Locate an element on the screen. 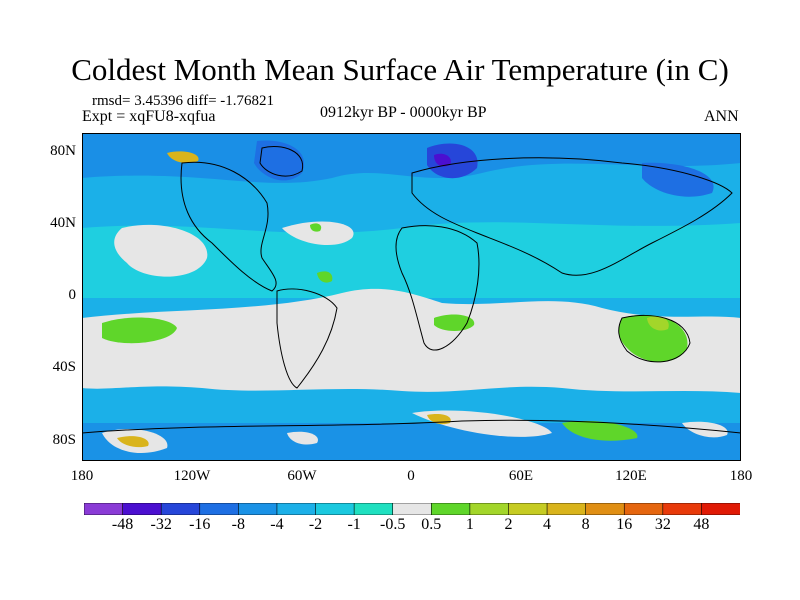 The width and height of the screenshot is (800, 600). near-zero-region-pacific is located at coordinates (161, 250).